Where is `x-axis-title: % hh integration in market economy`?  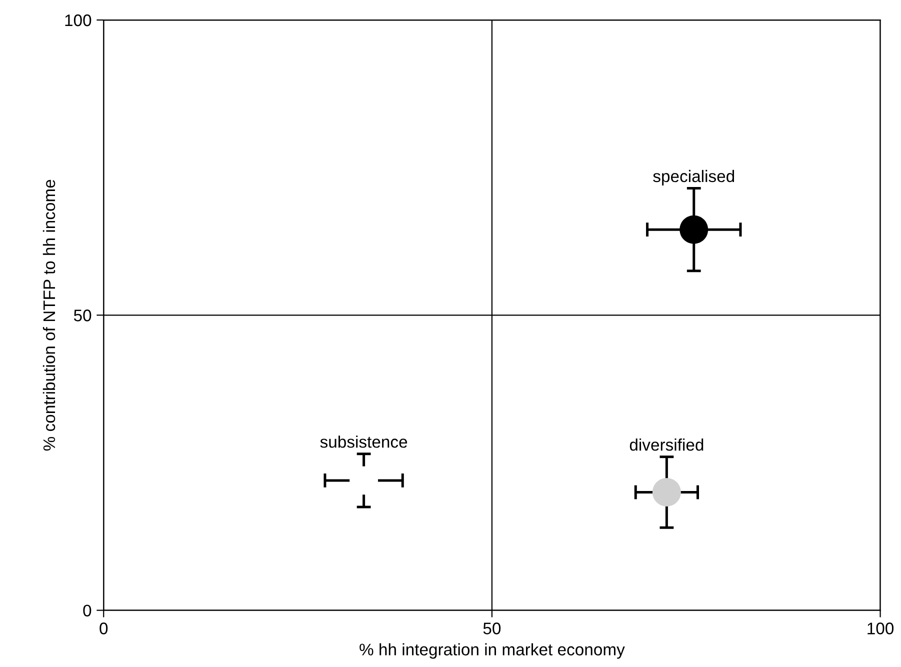 x-axis-title: % hh integration in market economy is located at coordinates (492, 651).